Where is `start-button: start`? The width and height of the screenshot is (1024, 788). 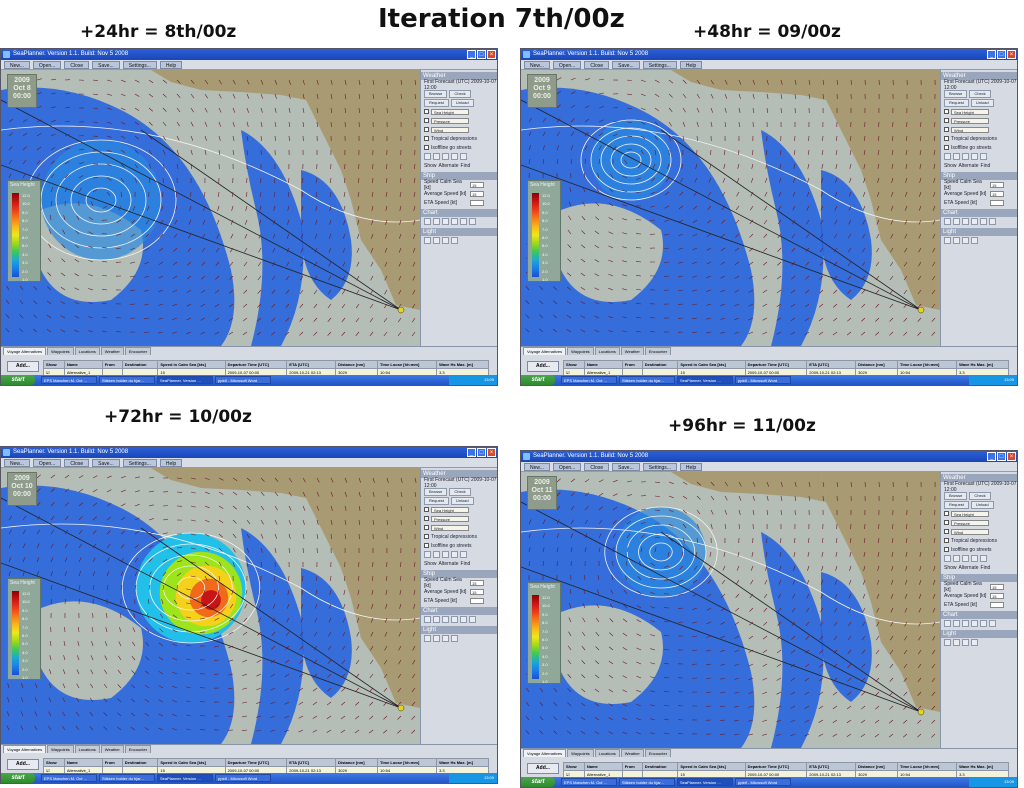
start-button: start is located at coordinates (538, 380).